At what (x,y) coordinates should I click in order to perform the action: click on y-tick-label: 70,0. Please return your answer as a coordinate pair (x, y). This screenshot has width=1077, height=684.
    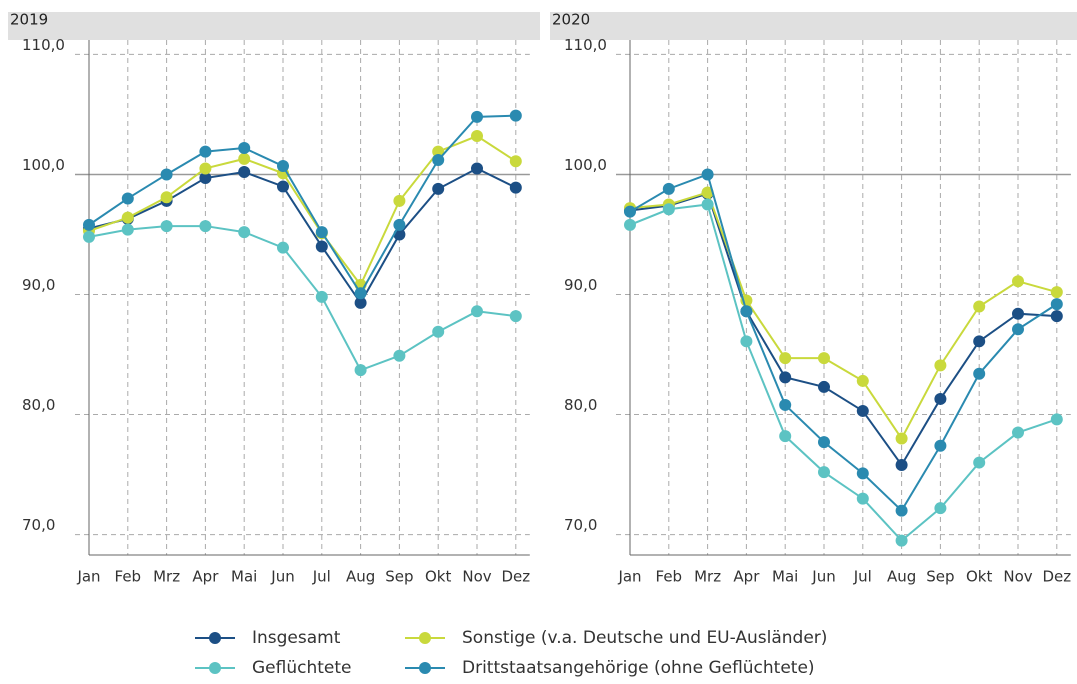
    Looking at the image, I should click on (580, 525).